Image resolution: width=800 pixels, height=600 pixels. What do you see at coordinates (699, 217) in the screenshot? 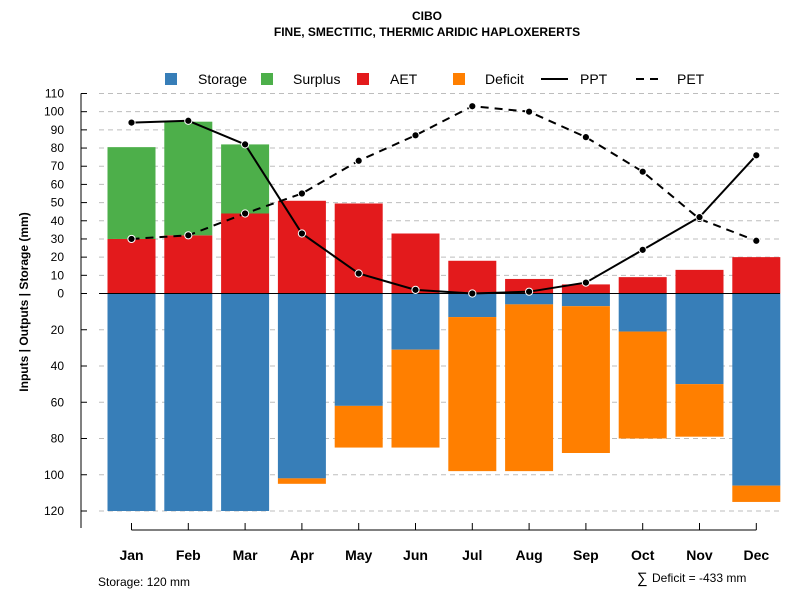
I see `ppt-point-nov` at bounding box center [699, 217].